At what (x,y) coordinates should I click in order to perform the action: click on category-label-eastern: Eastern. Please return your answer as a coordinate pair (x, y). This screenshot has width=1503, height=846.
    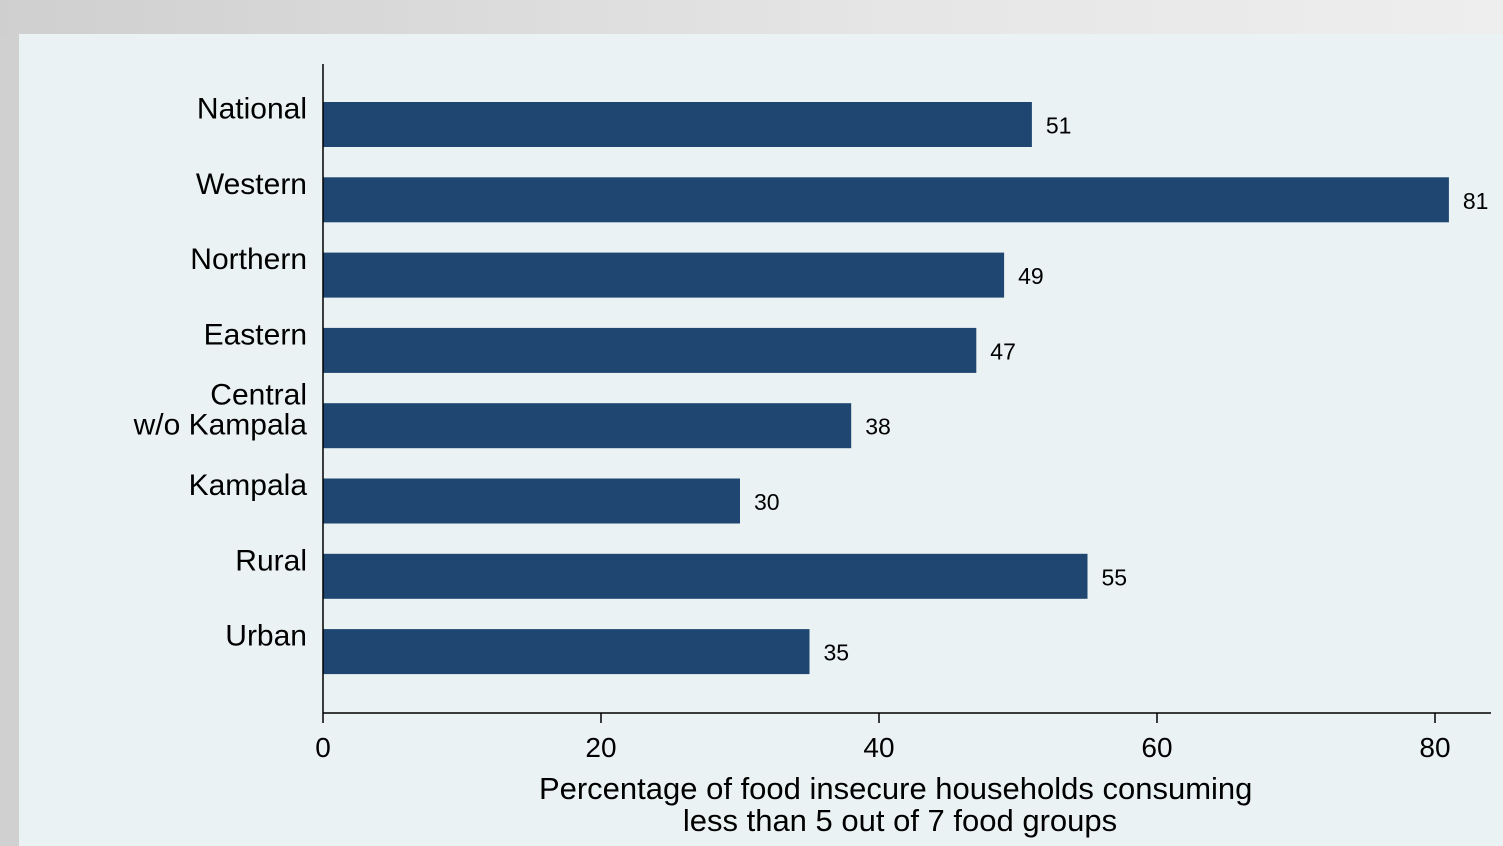
    Looking at the image, I should click on (255, 334).